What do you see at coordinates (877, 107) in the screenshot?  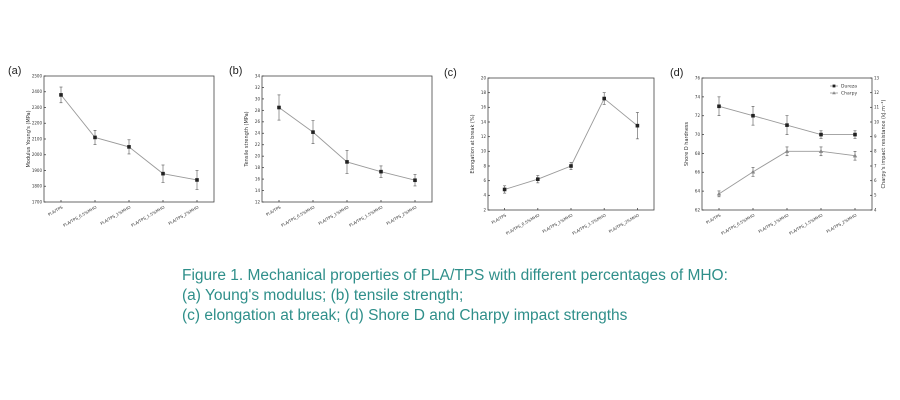 I see `y2-tick-label: 11` at bounding box center [877, 107].